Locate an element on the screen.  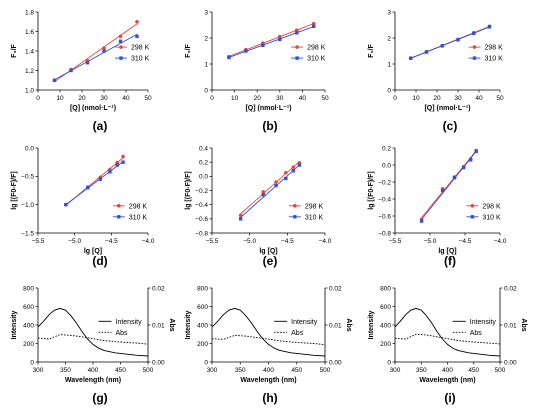
y-tick-label: −0.6 is located at coordinates (384, 216).